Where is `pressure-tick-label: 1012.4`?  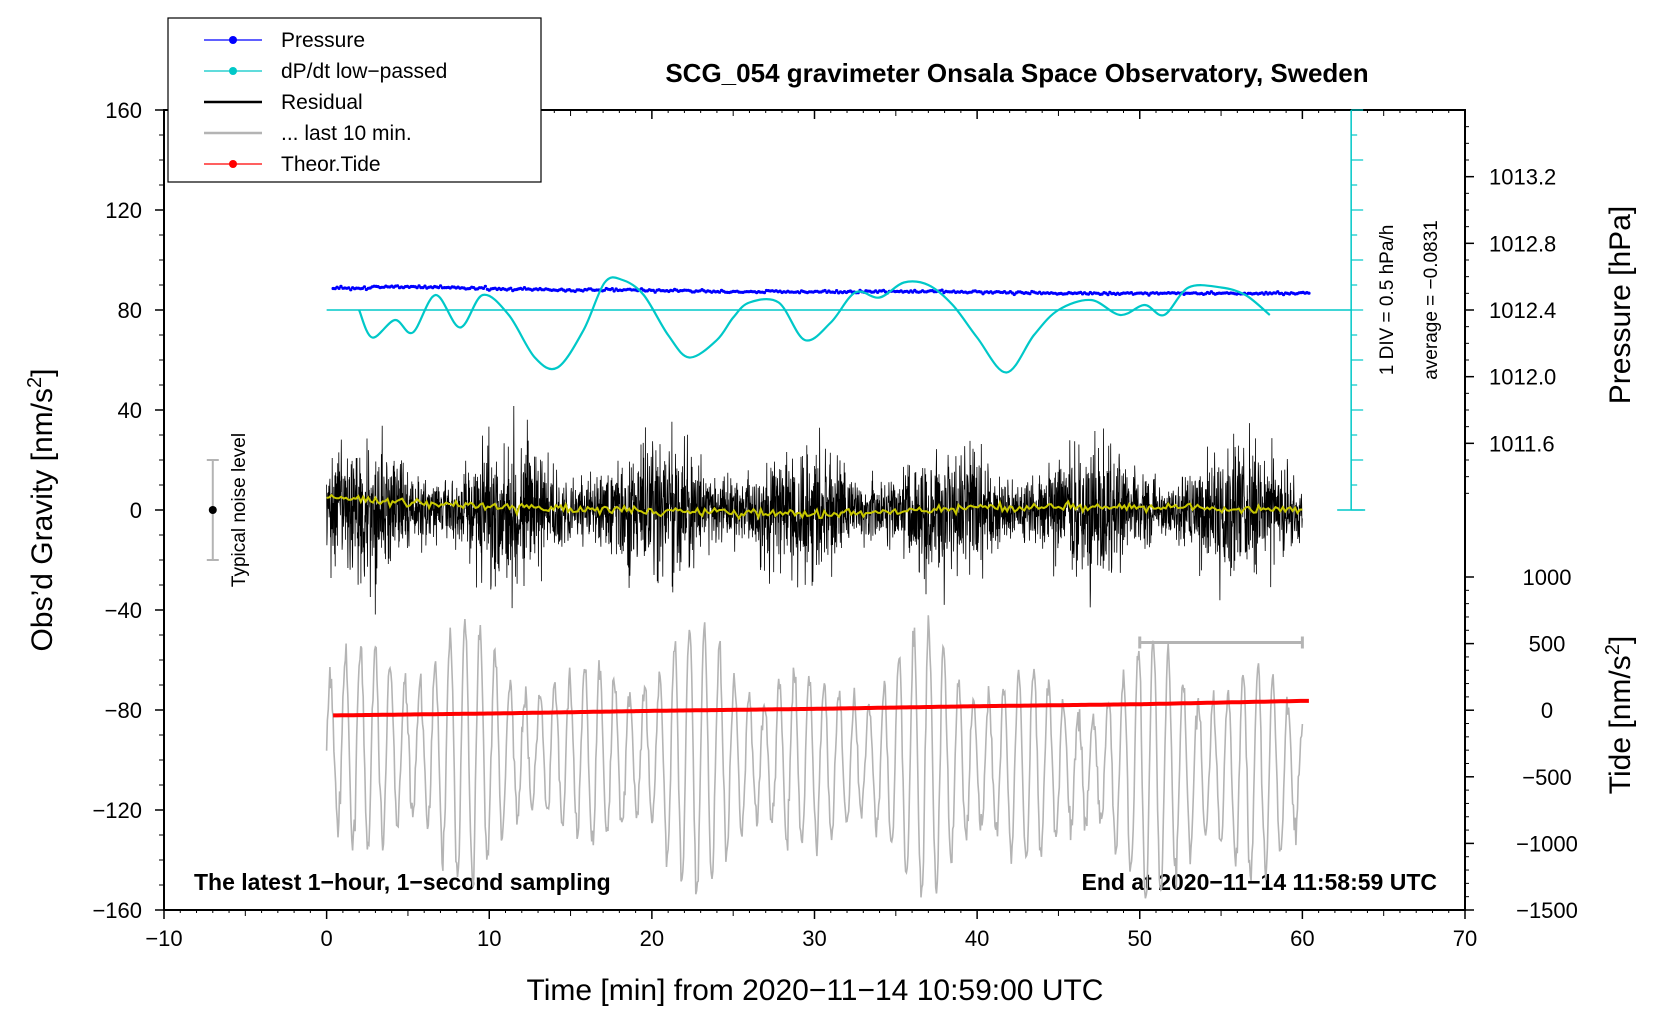
pressure-tick-label: 1012.4 is located at coordinates (1522, 310).